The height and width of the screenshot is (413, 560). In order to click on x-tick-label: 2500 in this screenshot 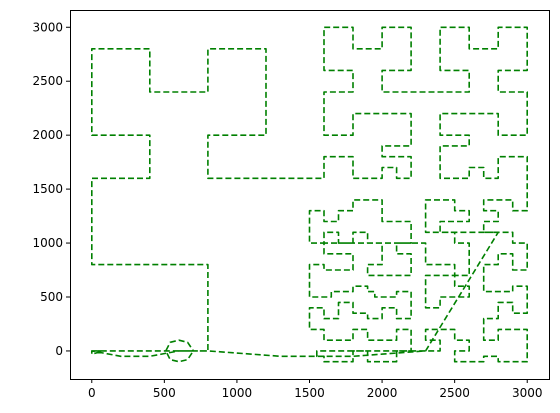, I will do `click(454, 393)`.